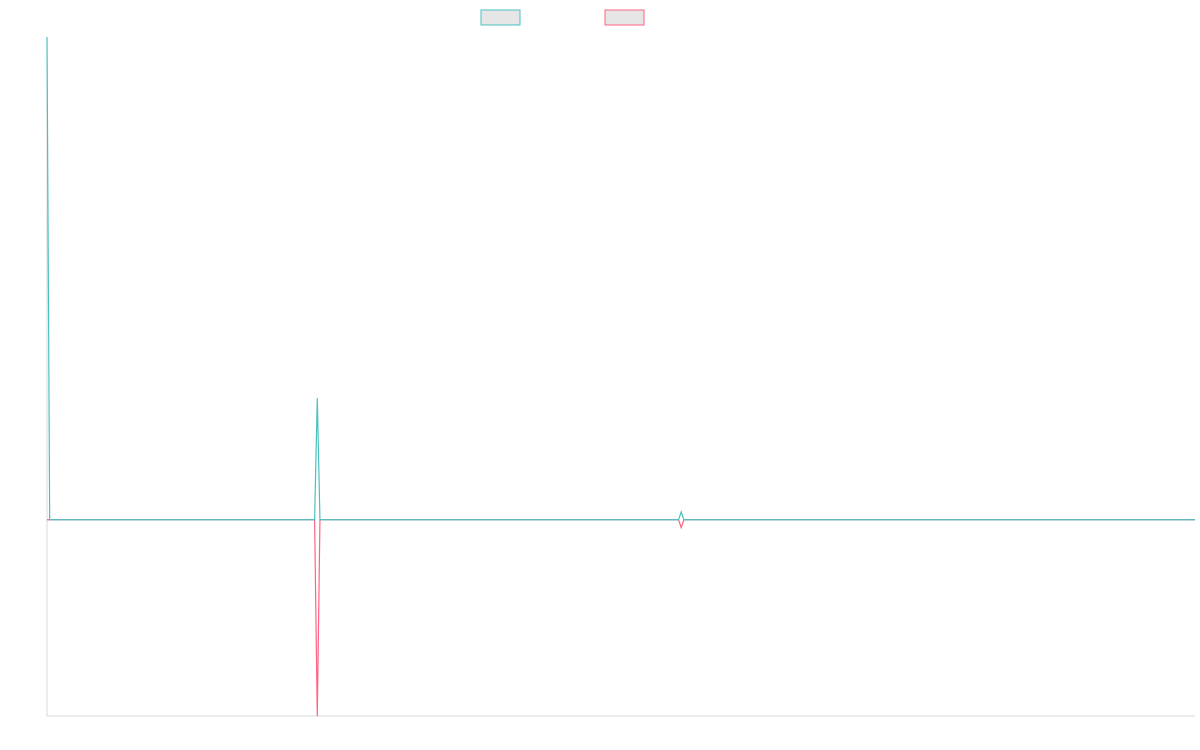  What do you see at coordinates (562, 17) in the screenshot?
I see `legend` at bounding box center [562, 17].